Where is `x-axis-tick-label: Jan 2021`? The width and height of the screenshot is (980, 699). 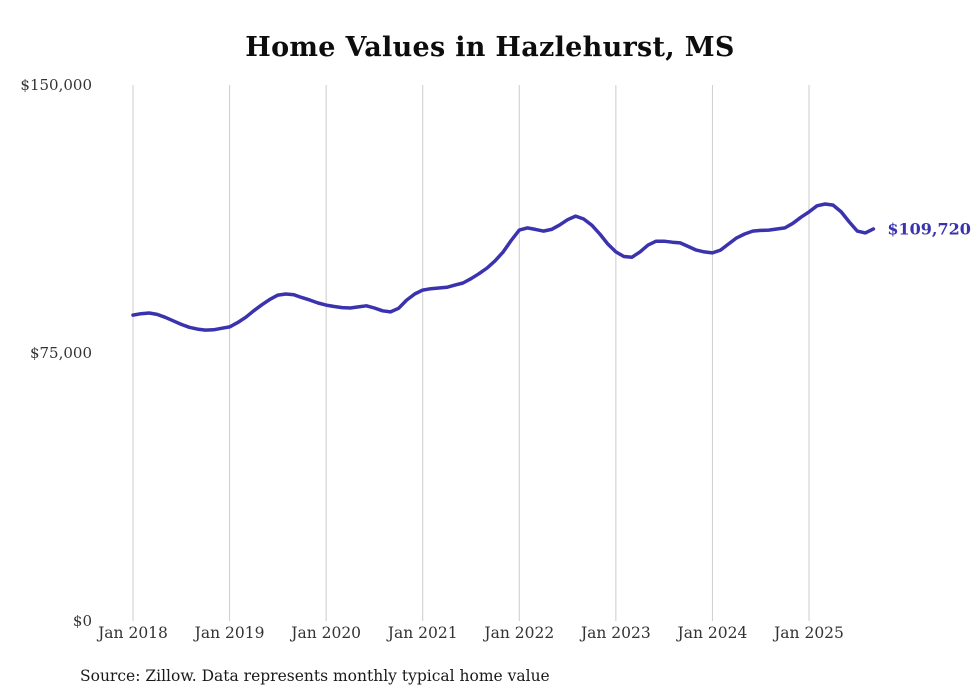 x-axis-tick-label: Jan 2021 is located at coordinates (422, 633).